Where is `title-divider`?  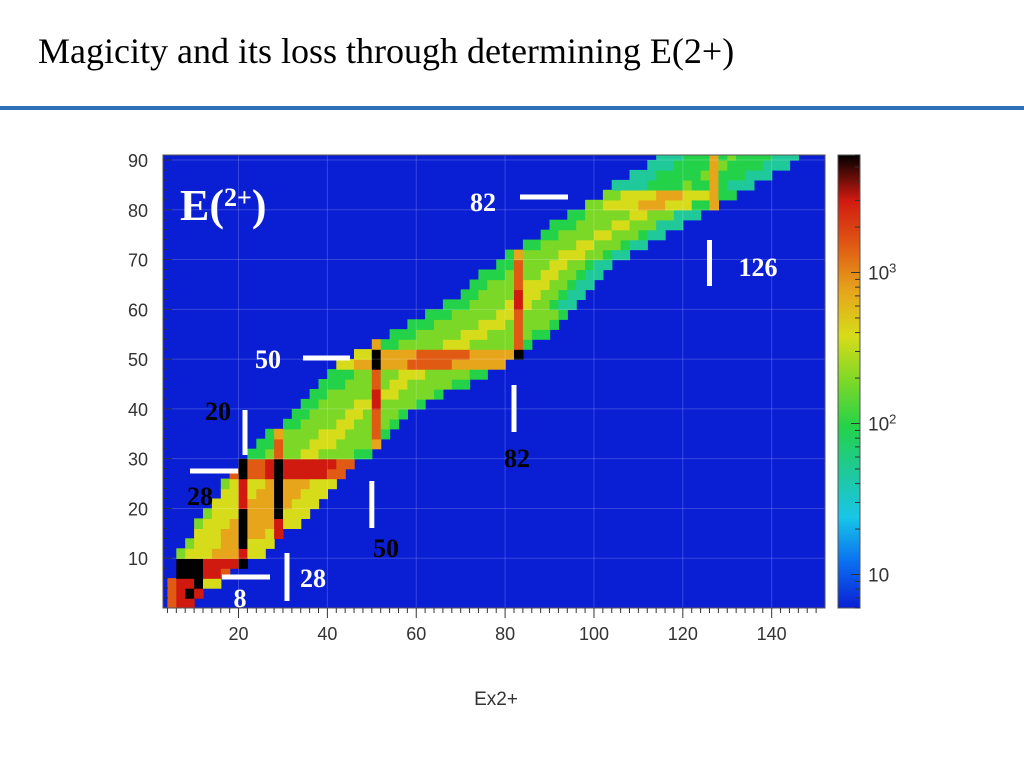
title-divider is located at coordinates (512, 108).